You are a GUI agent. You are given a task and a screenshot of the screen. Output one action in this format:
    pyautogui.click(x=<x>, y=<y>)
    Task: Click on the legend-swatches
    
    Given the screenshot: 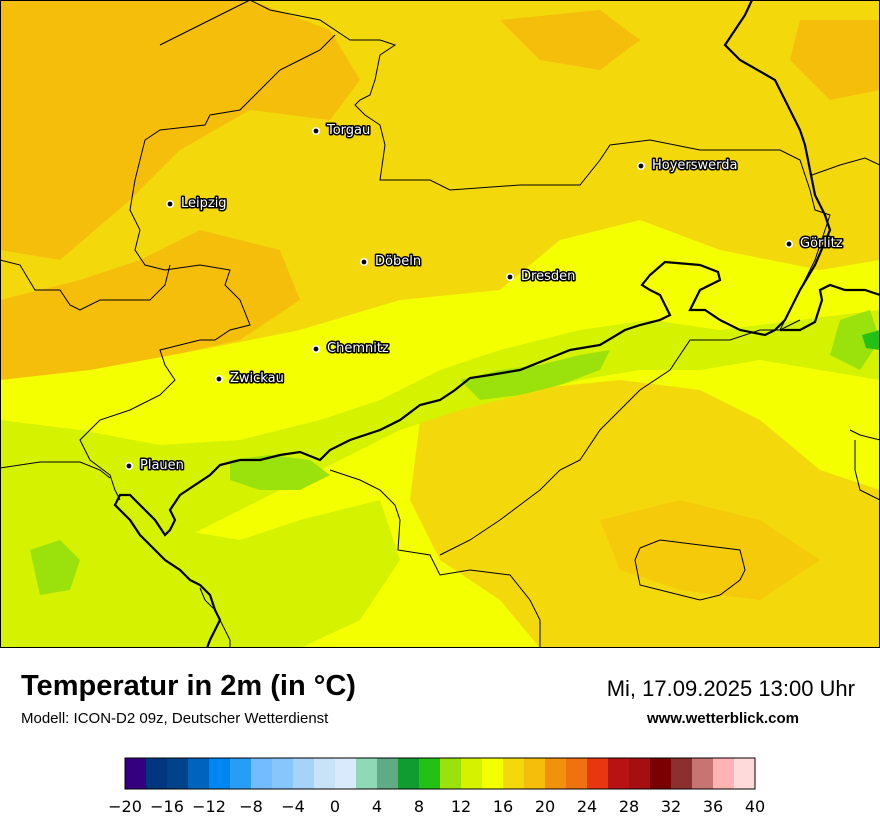 What is the action you would take?
    pyautogui.click(x=440, y=773)
    